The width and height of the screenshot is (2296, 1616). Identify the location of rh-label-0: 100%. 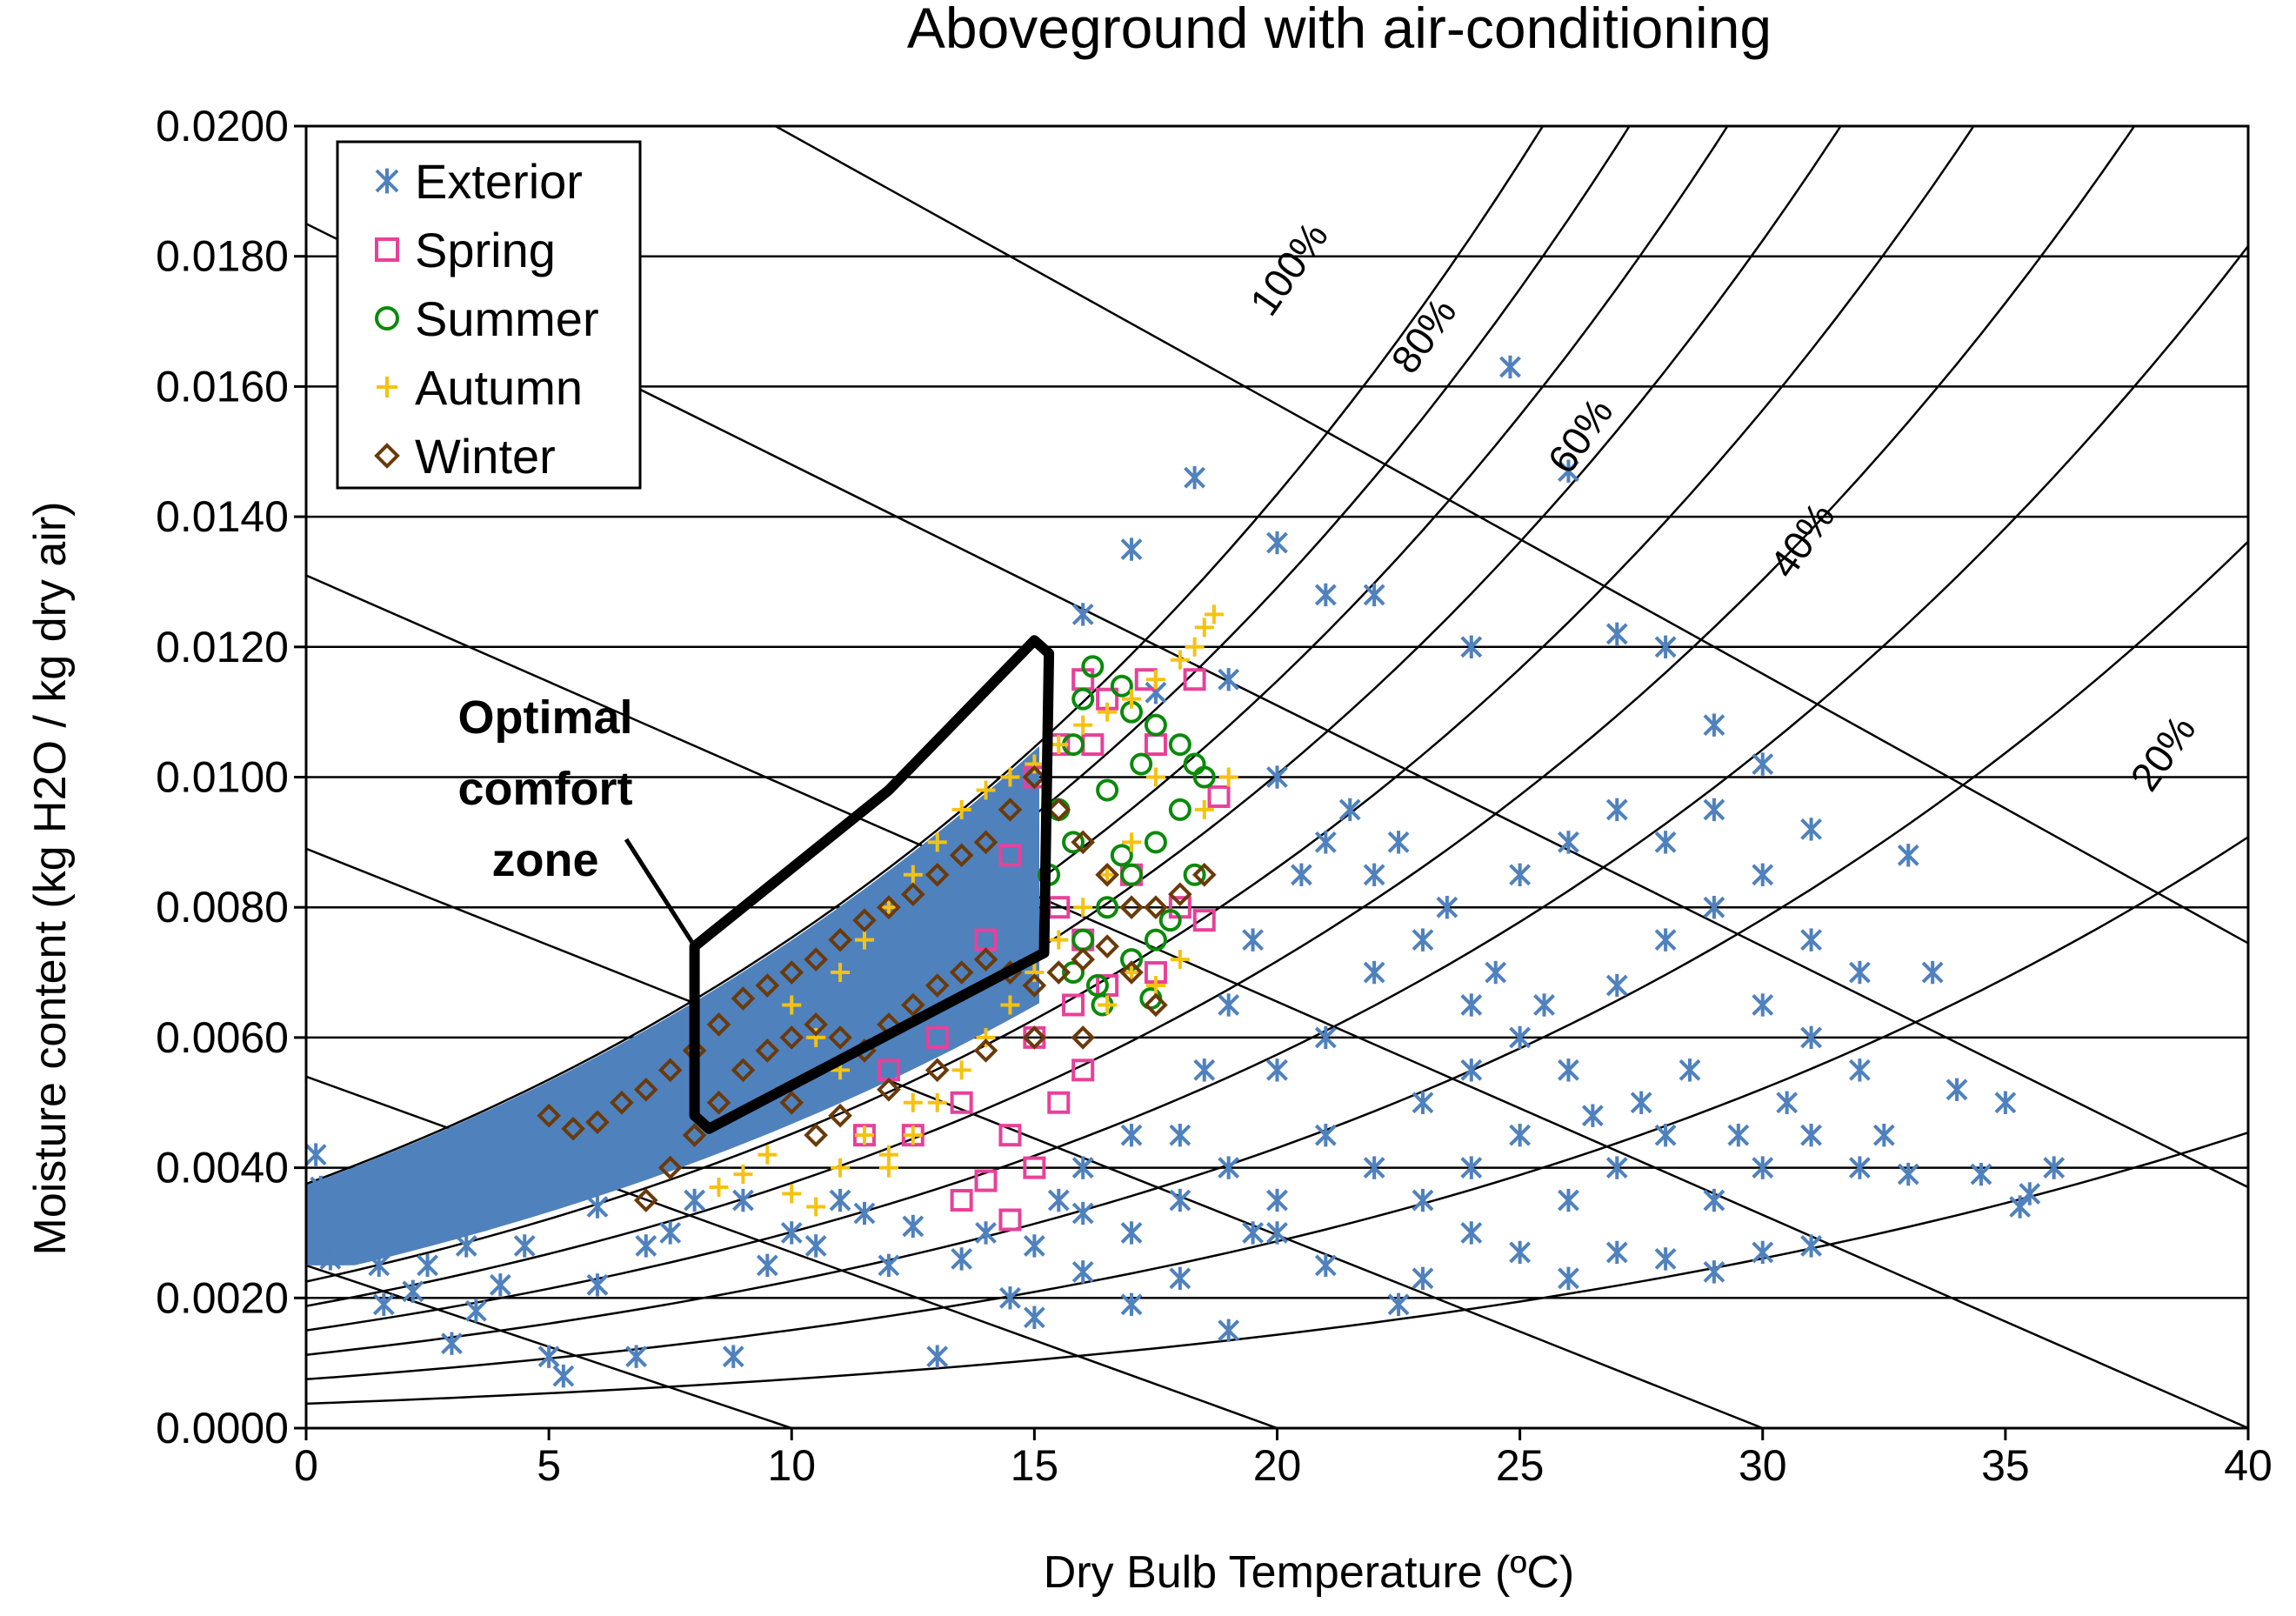
(1289, 269).